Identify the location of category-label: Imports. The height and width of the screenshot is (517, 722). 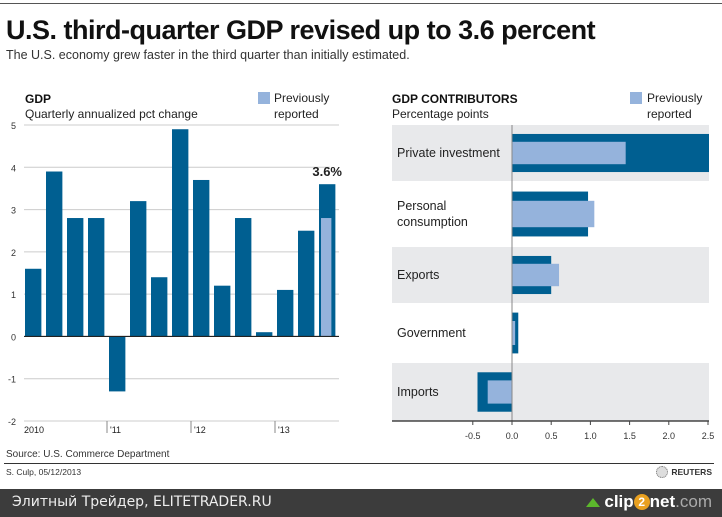
(418, 392).